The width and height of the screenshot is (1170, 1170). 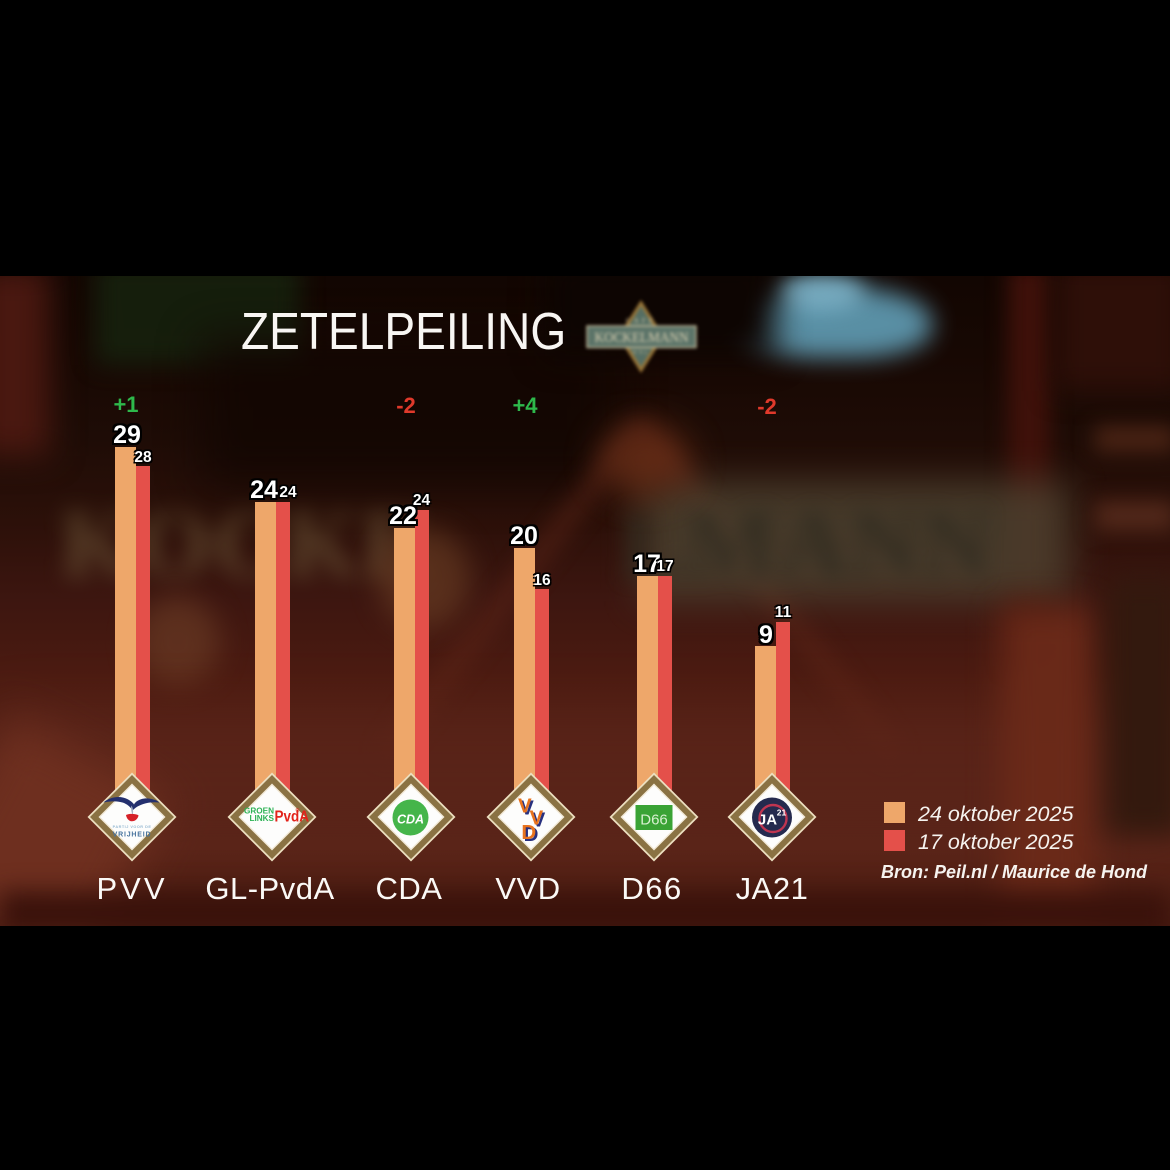 What do you see at coordinates (766, 820) in the screenshot?
I see `svg-text: JA` at bounding box center [766, 820].